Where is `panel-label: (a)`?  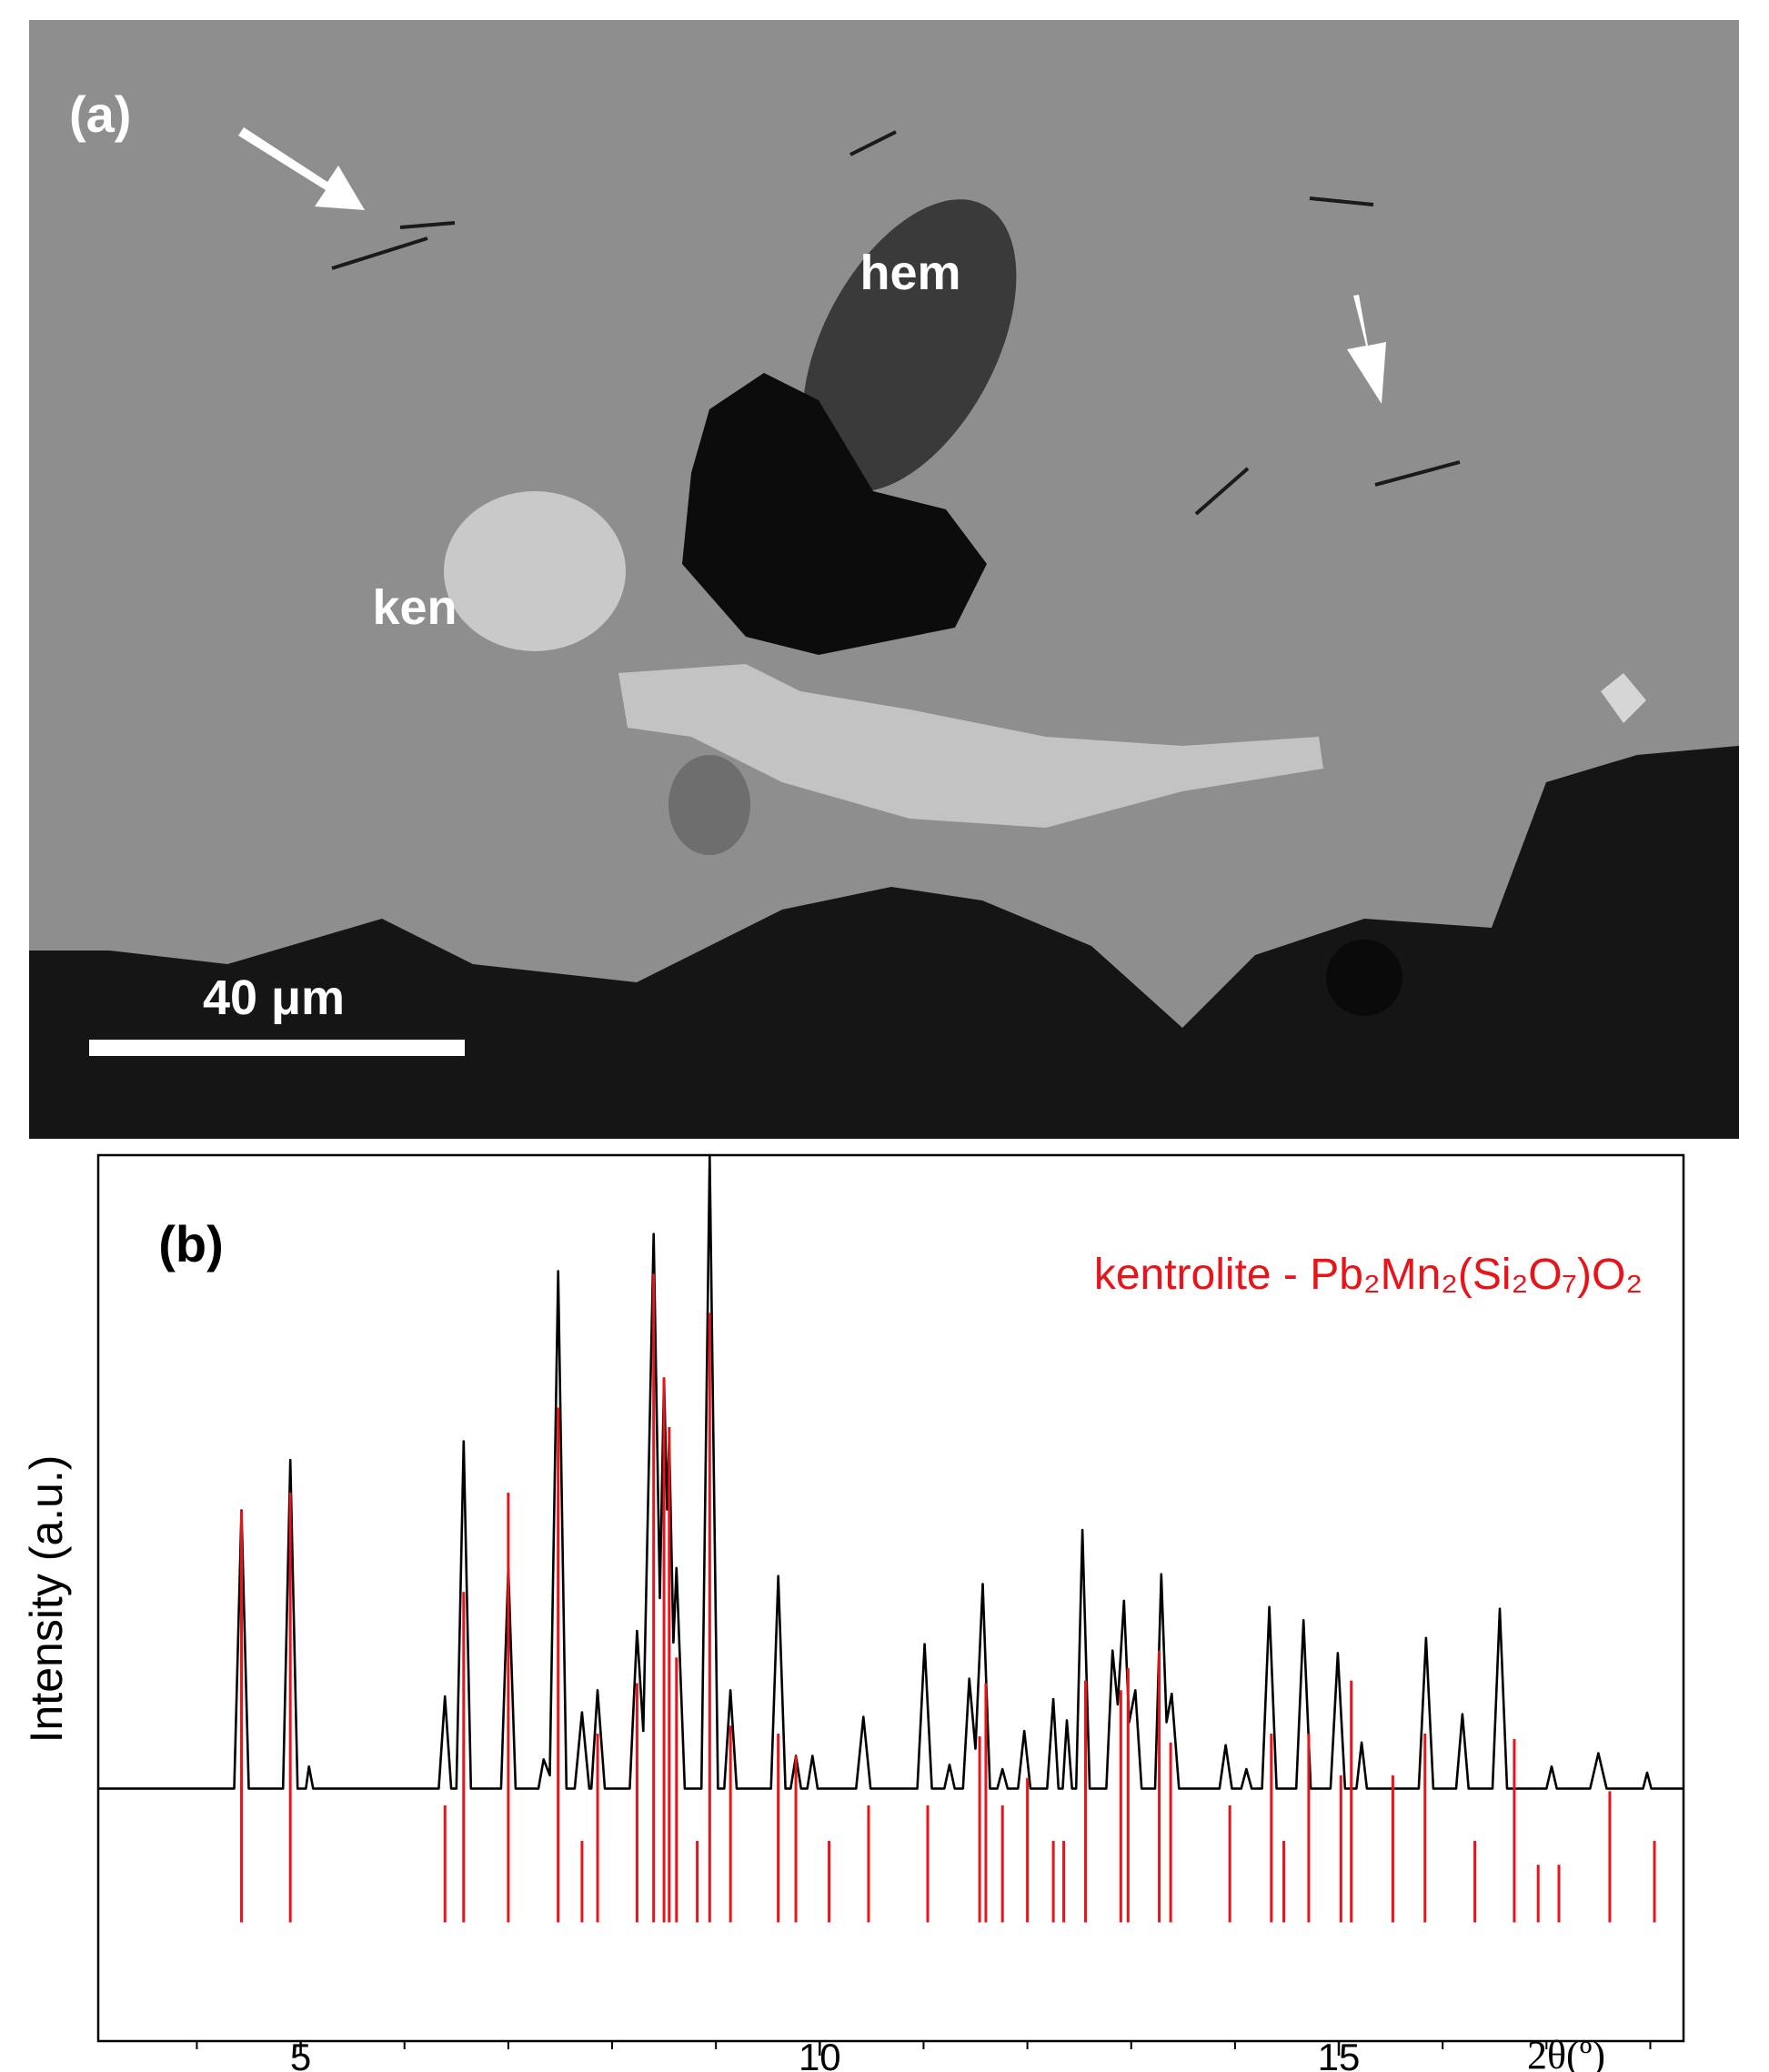
panel-label: (a) is located at coordinates (100, 114).